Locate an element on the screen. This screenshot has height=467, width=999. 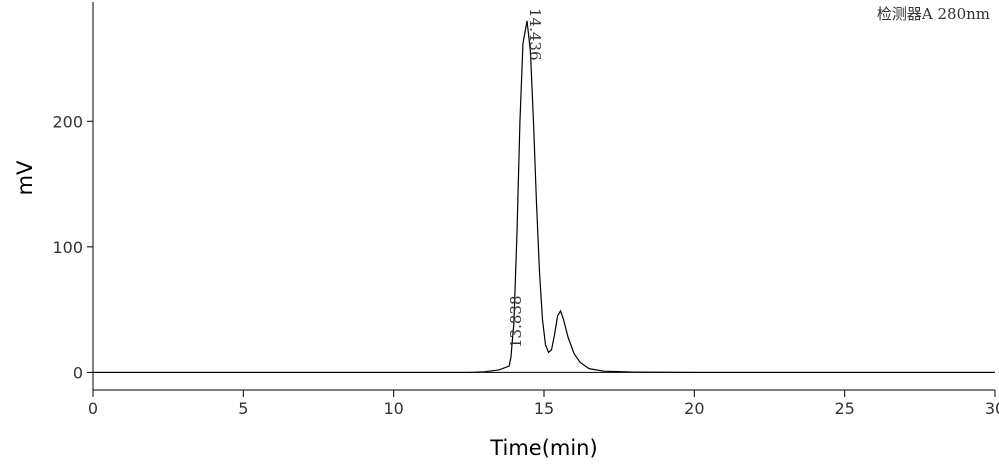
detector-label: 检测器A 280nm is located at coordinates (933, 14).